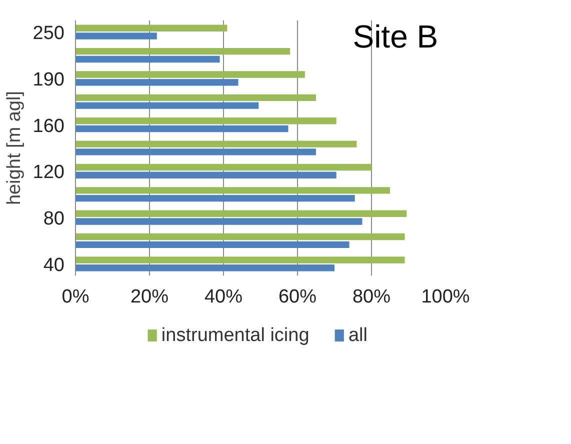 The height and width of the screenshot is (444, 571). I want to click on x-tick-label: 60%, so click(297, 297).